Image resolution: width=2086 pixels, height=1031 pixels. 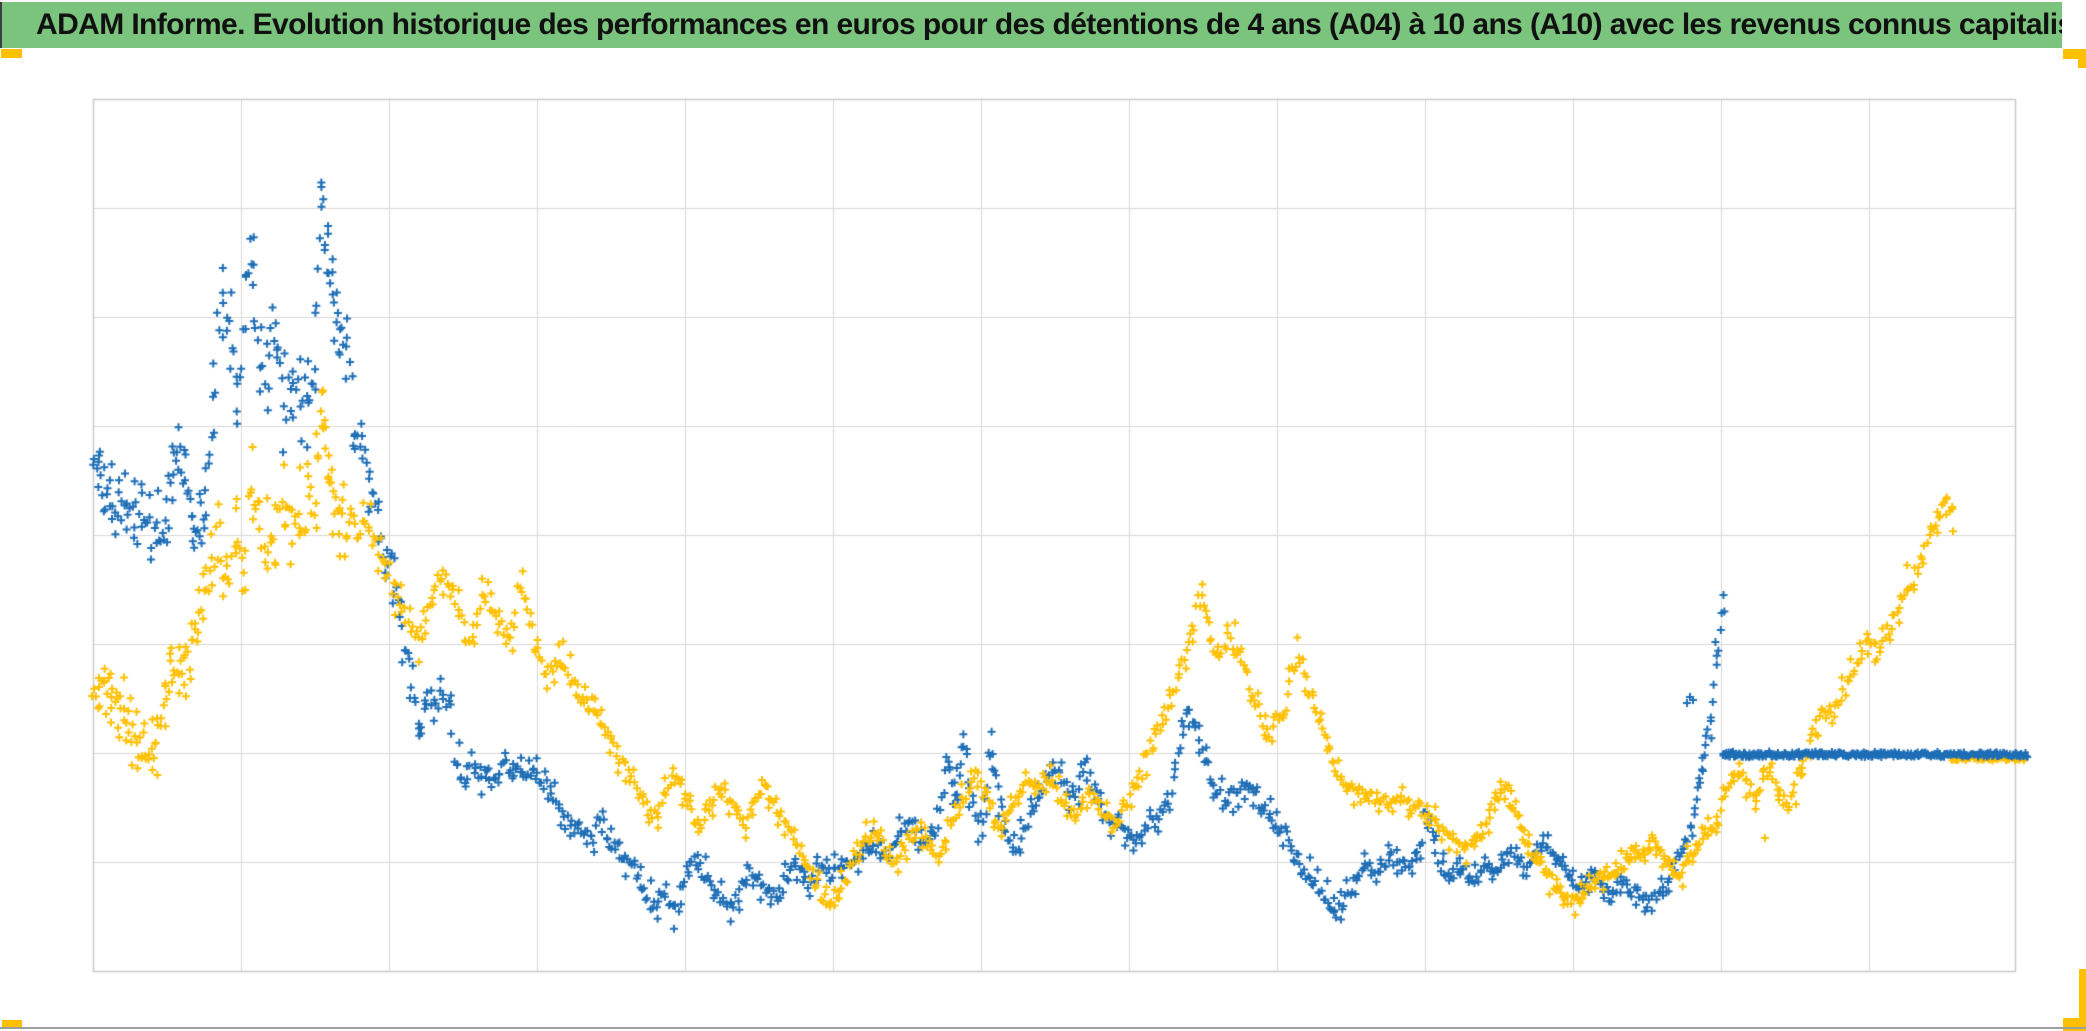 I want to click on page-break-line, so click(x=1043, y=1028).